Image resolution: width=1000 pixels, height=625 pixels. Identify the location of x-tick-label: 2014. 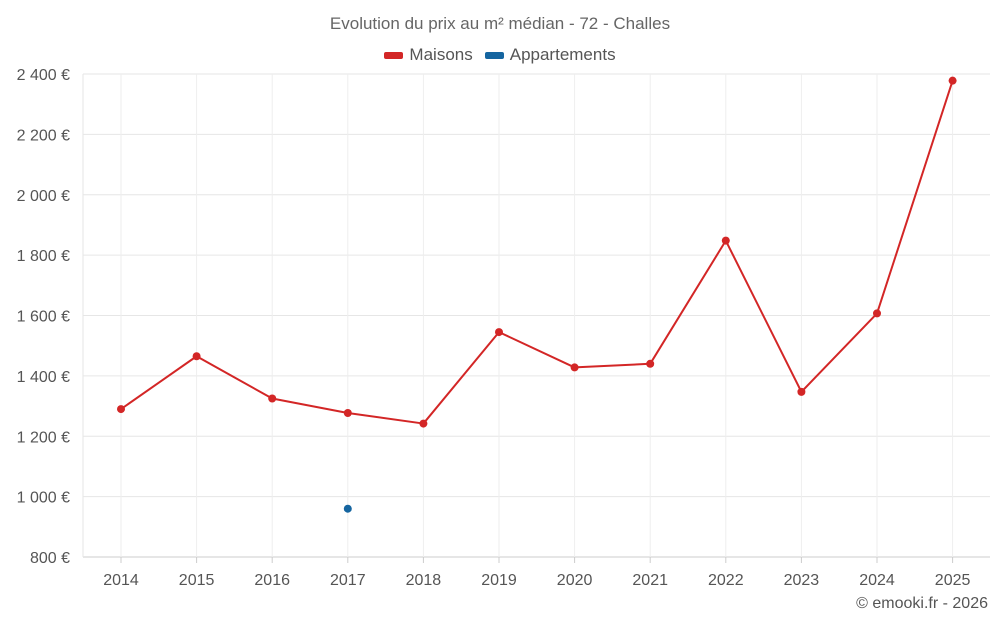
(121, 580).